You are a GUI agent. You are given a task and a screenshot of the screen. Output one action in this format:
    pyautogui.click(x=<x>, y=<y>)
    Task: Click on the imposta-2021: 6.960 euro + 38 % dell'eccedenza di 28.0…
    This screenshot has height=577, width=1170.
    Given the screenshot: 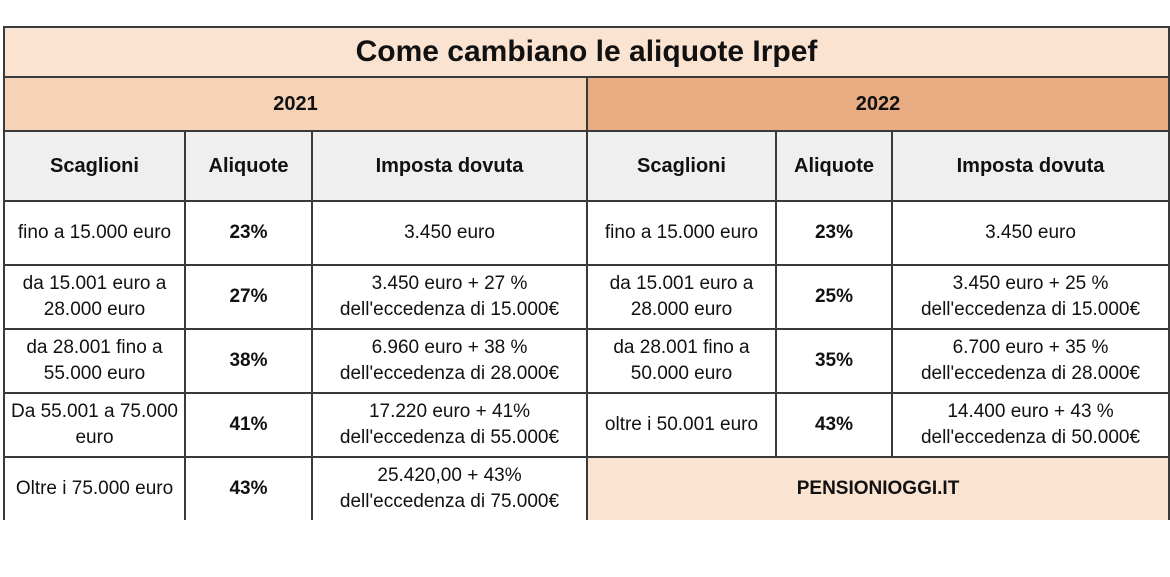 What is the action you would take?
    pyautogui.click(x=449, y=361)
    